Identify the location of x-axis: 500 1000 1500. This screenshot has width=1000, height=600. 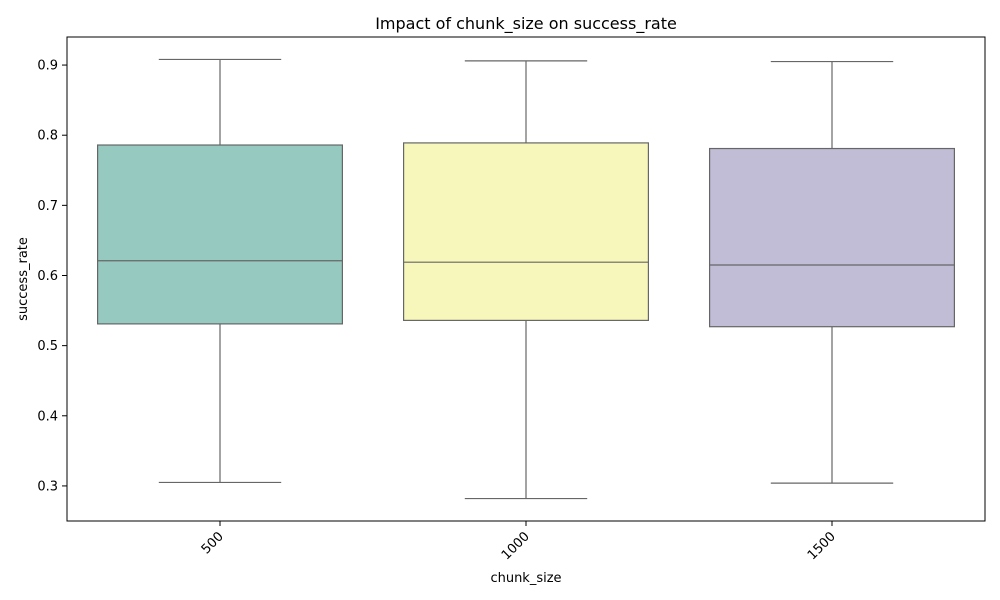
(519, 542).